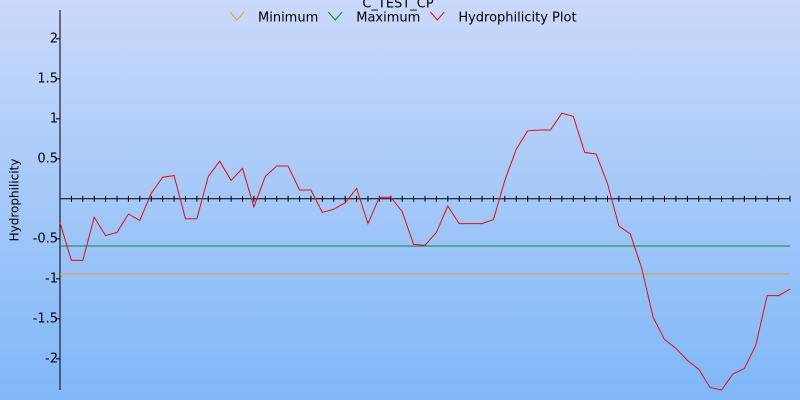  Describe the element at coordinates (388, 18) in the screenshot. I see `legend-label: Maximum` at that location.